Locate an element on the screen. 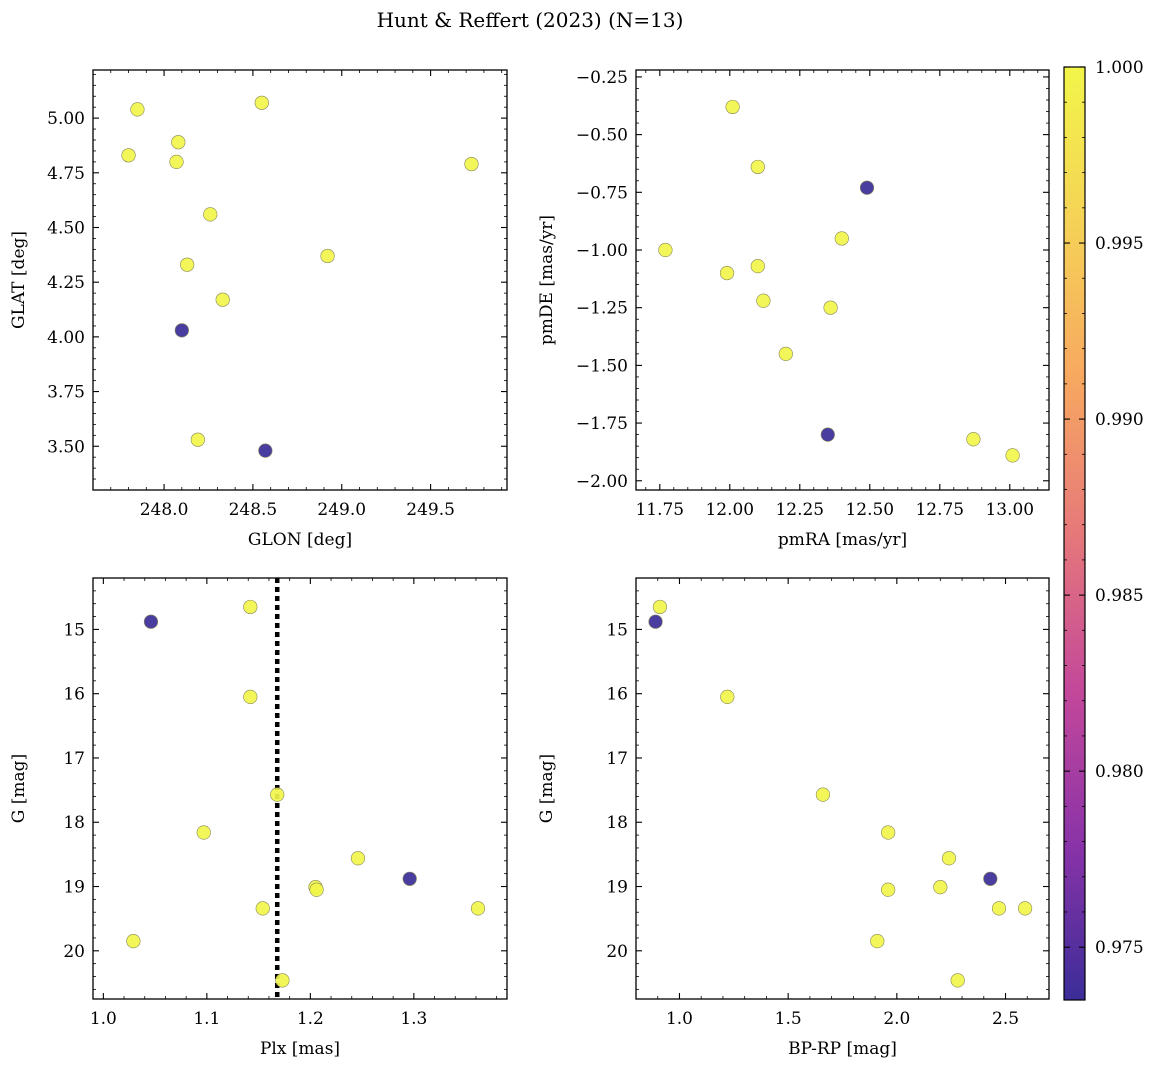 This screenshot has height=1067, width=1161. y-tick-label: 19 is located at coordinates (617, 888).